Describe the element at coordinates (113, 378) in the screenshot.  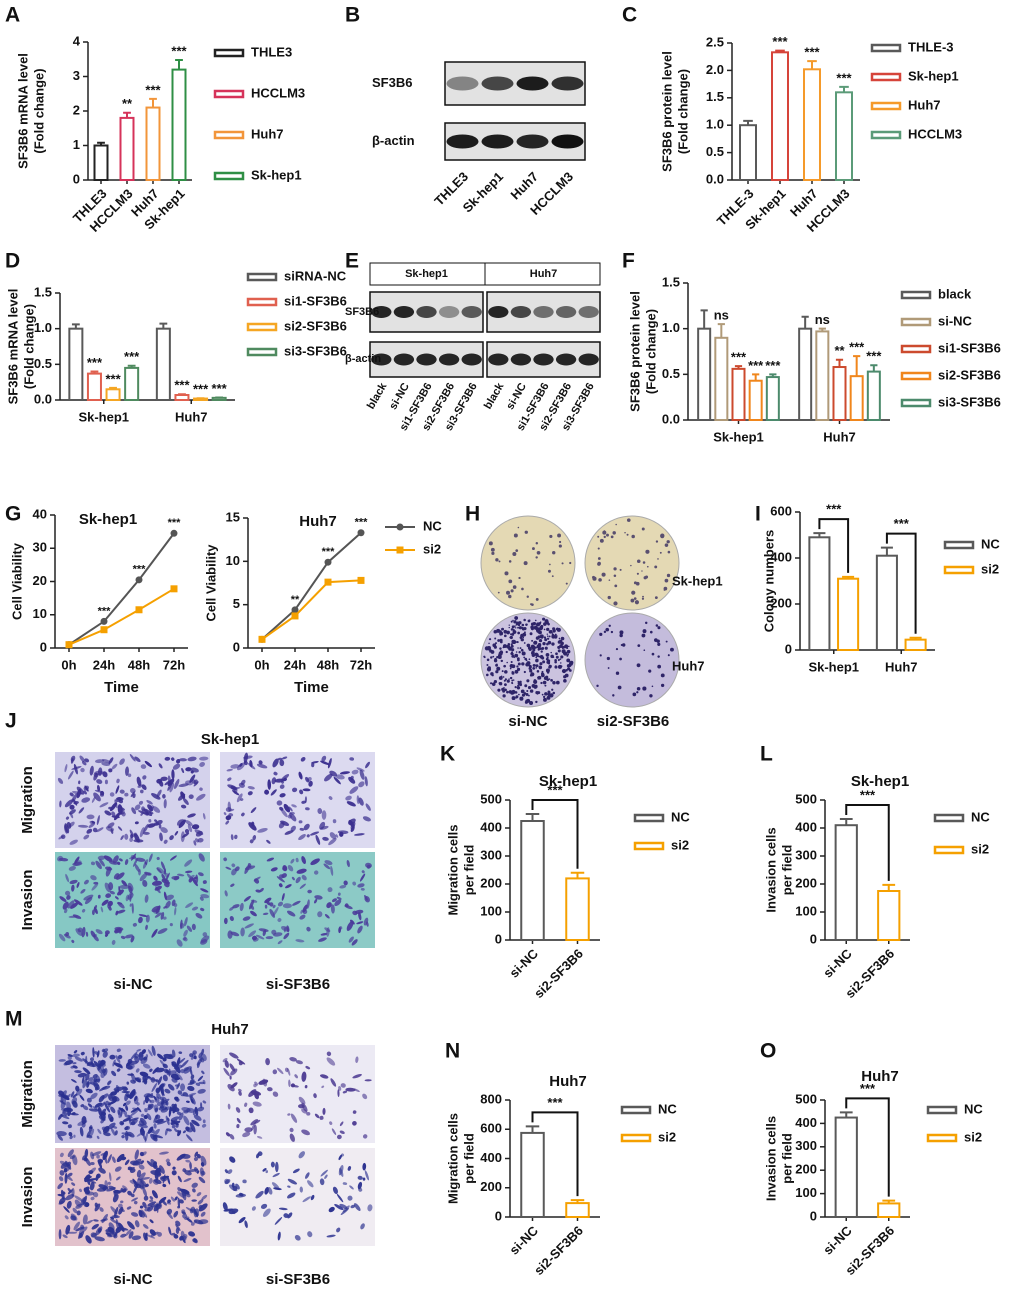
I see `significance-label: ***` at that location.